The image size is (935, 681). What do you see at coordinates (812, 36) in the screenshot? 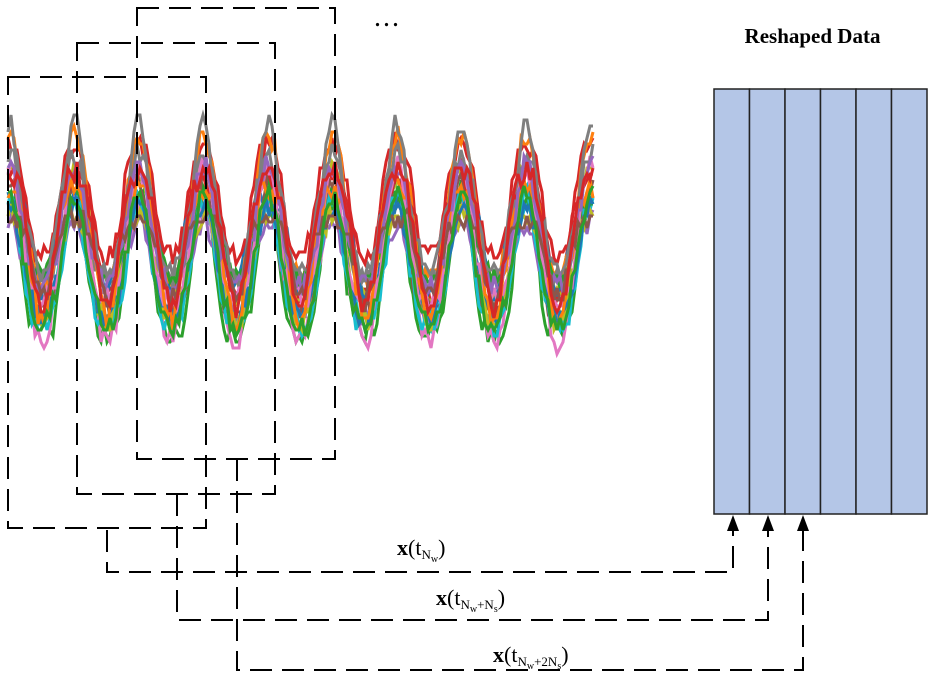
I see `reshaped-data-title: Reshaped Data` at bounding box center [812, 36].